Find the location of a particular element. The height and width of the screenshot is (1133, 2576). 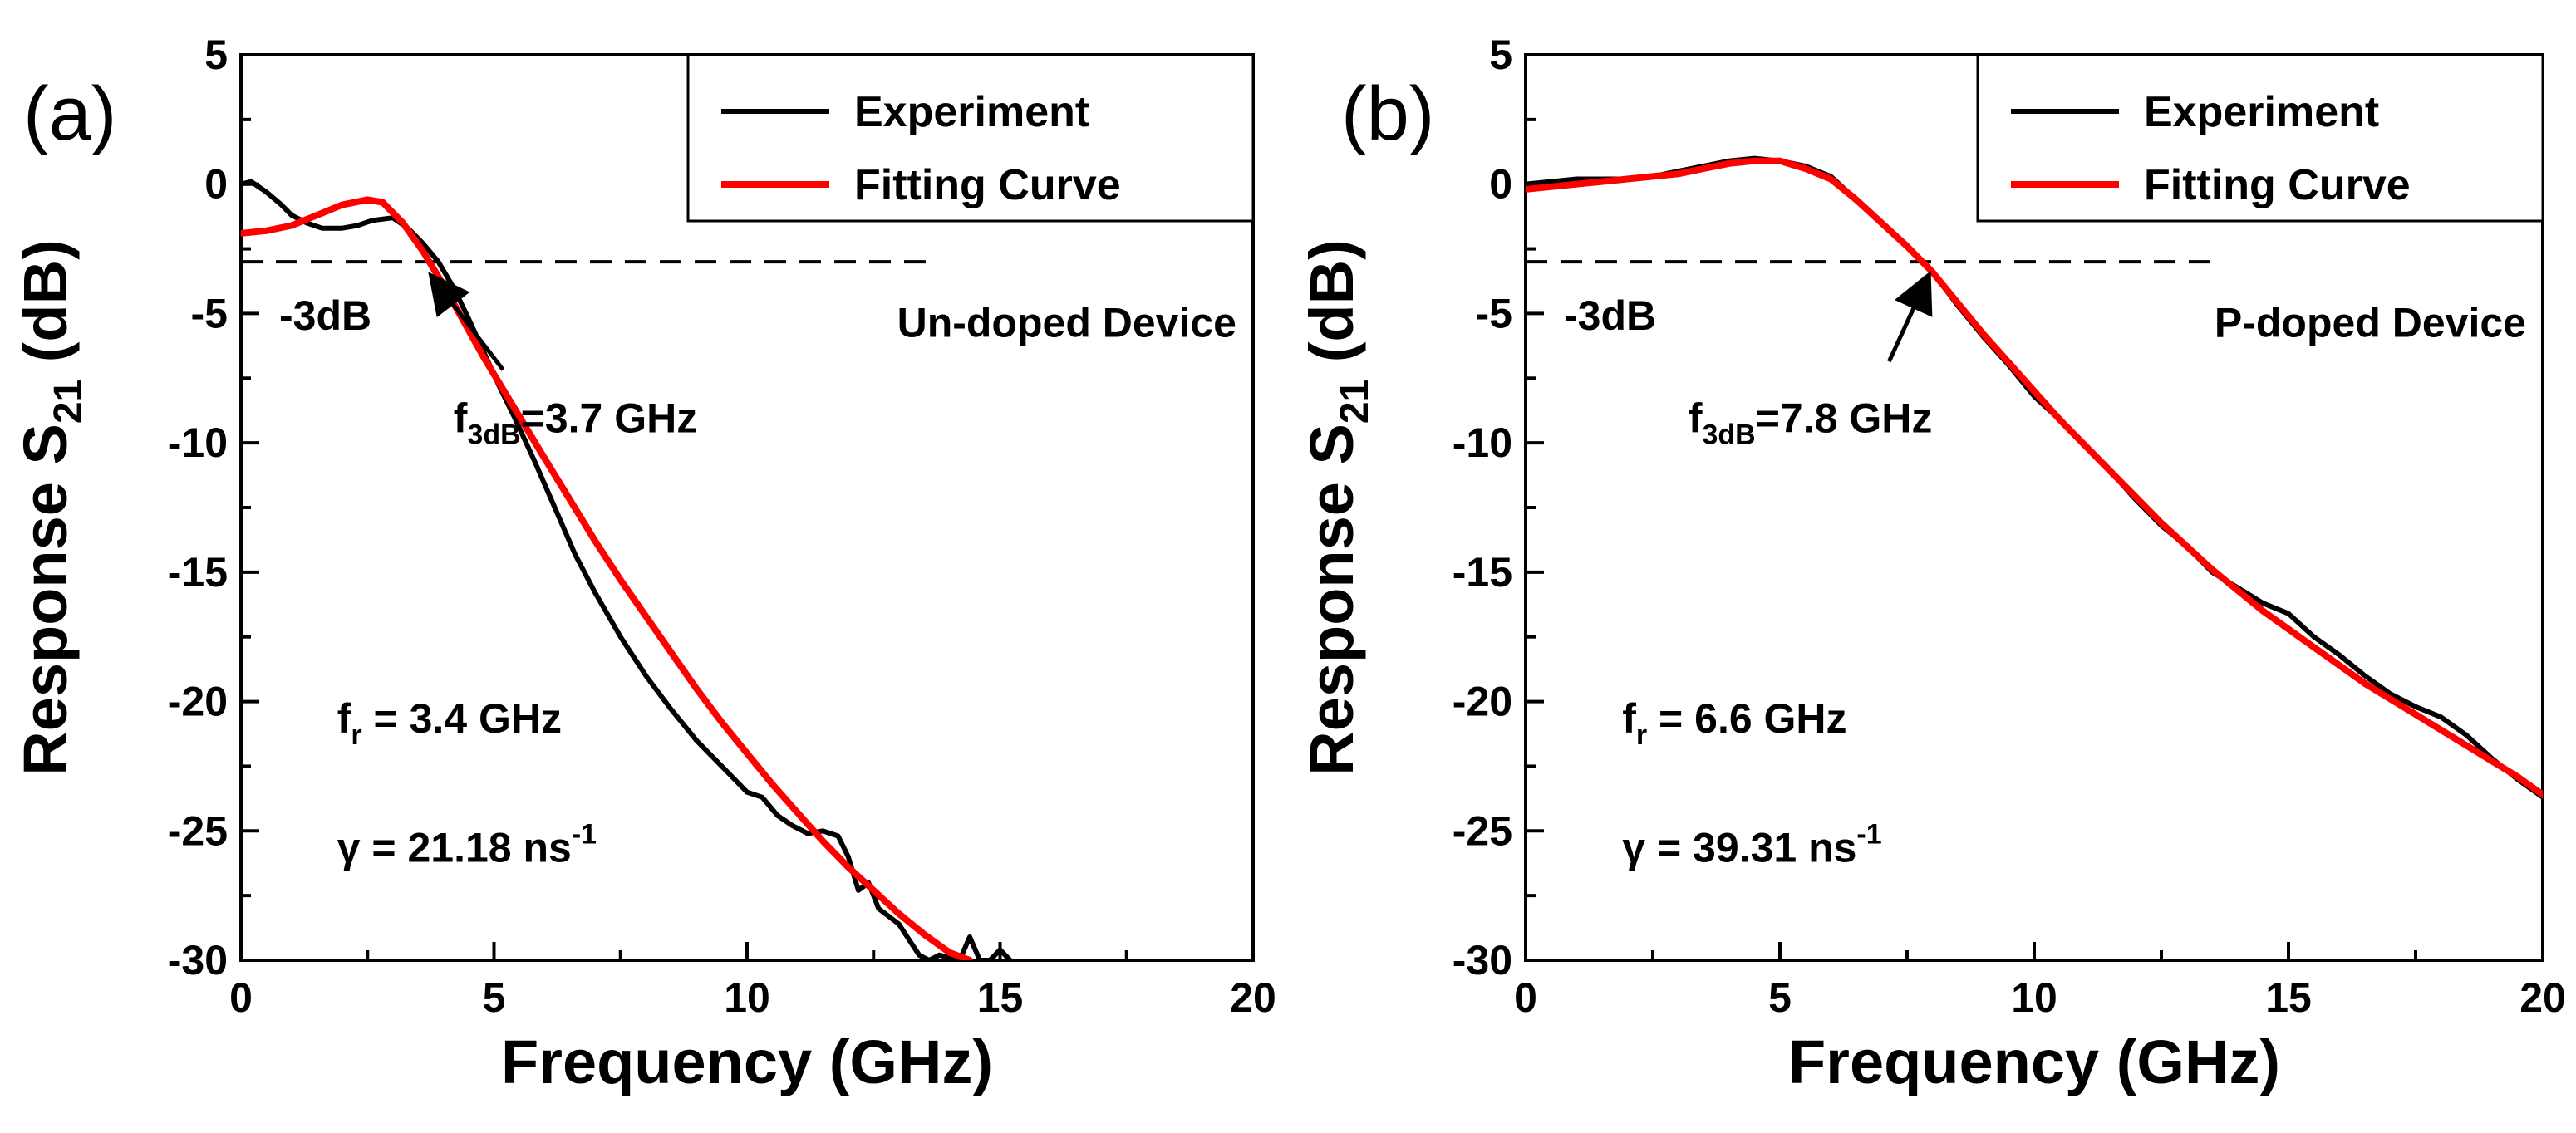

device-label: P-doped Device is located at coordinates (2370, 322).